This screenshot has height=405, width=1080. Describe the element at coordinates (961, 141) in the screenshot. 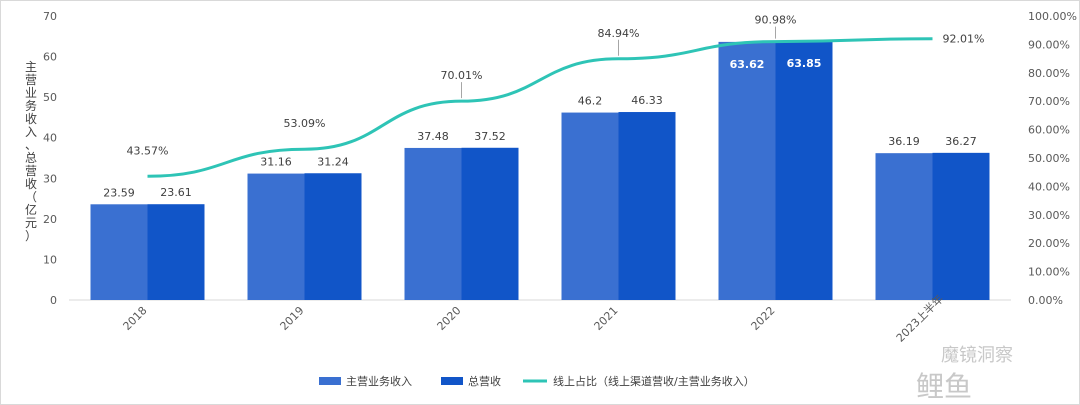

I see `bar-data-label: 36.27` at that location.